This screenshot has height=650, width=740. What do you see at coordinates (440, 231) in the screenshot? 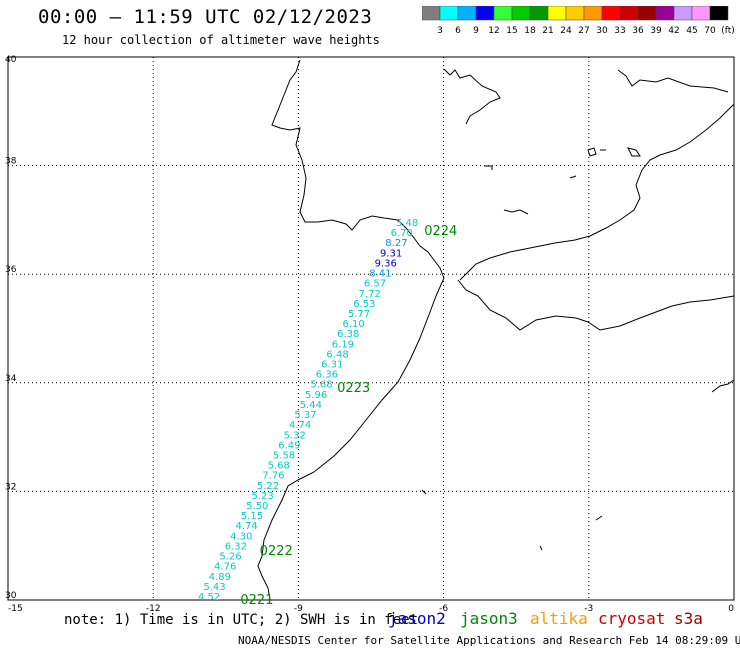
I see `track-time-label: 0224` at bounding box center [440, 231].